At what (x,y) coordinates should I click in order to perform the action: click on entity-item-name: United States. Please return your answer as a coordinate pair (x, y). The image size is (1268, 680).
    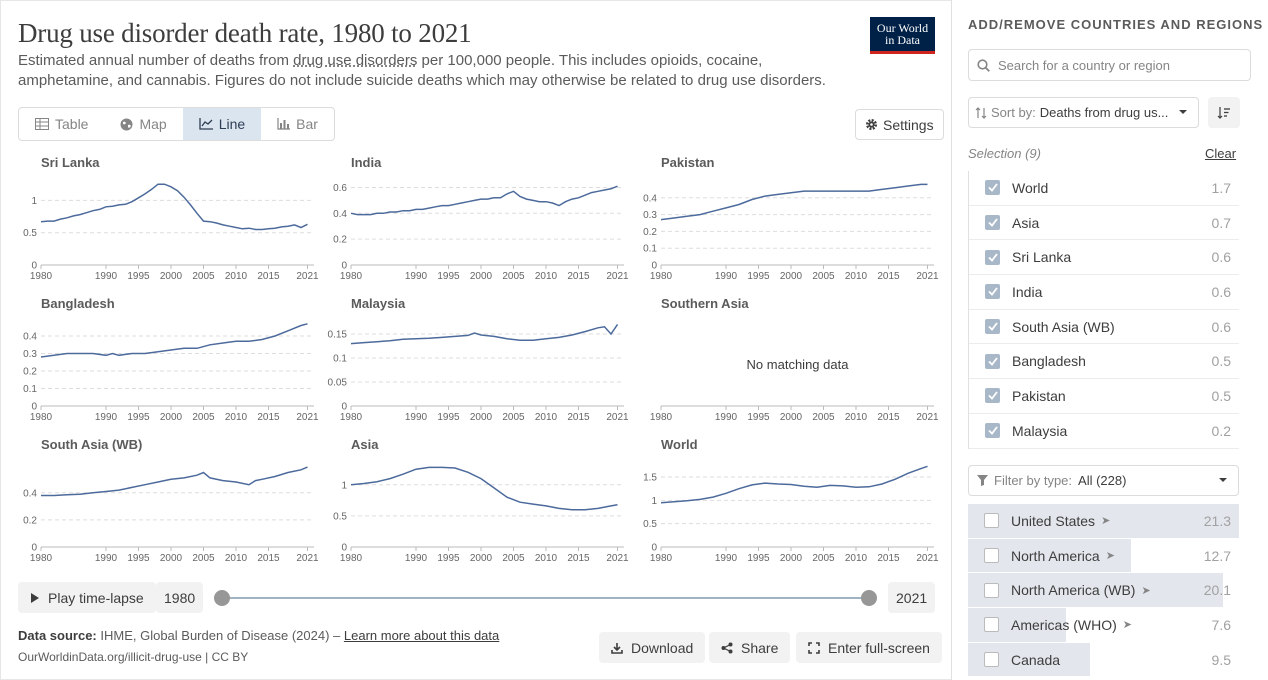
    Looking at the image, I should click on (1053, 520).